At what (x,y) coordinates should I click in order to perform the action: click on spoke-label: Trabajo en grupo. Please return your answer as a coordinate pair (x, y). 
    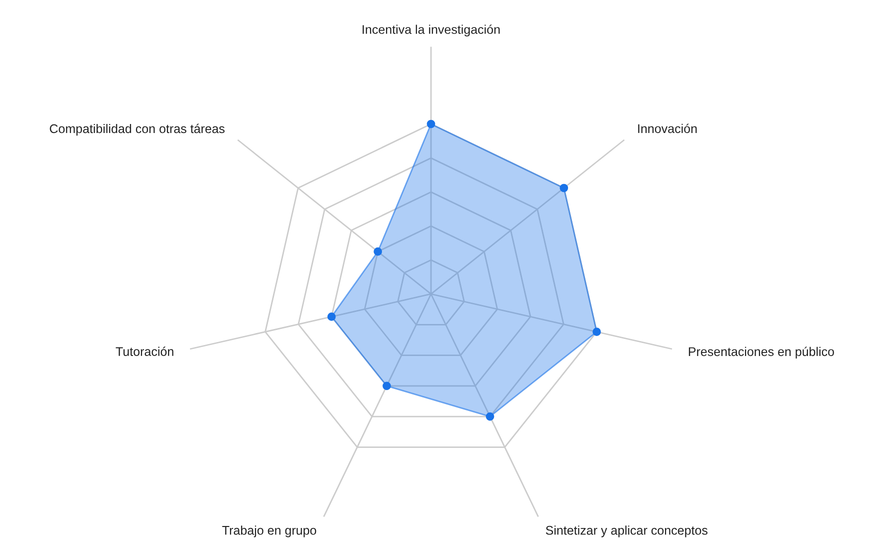
    Looking at the image, I should click on (269, 532).